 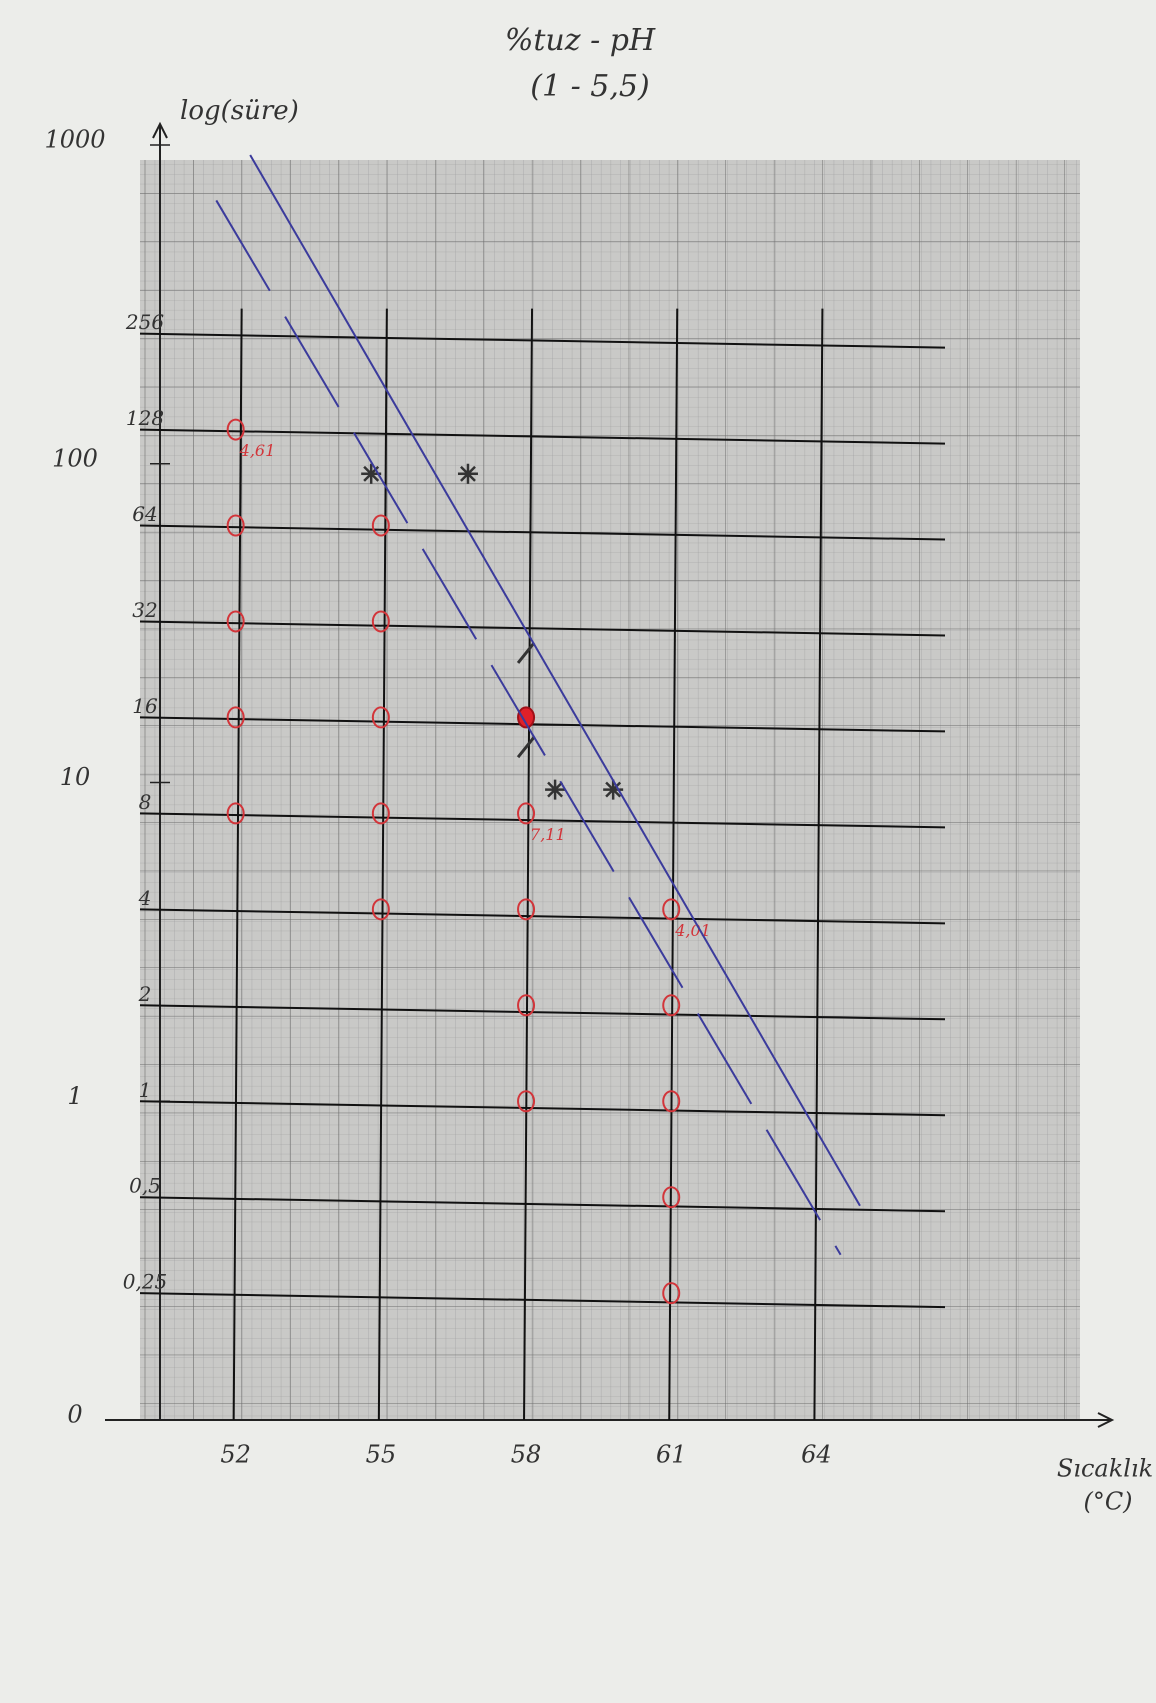 I want to click on x-arrow, so click(x=1106, y=1420).